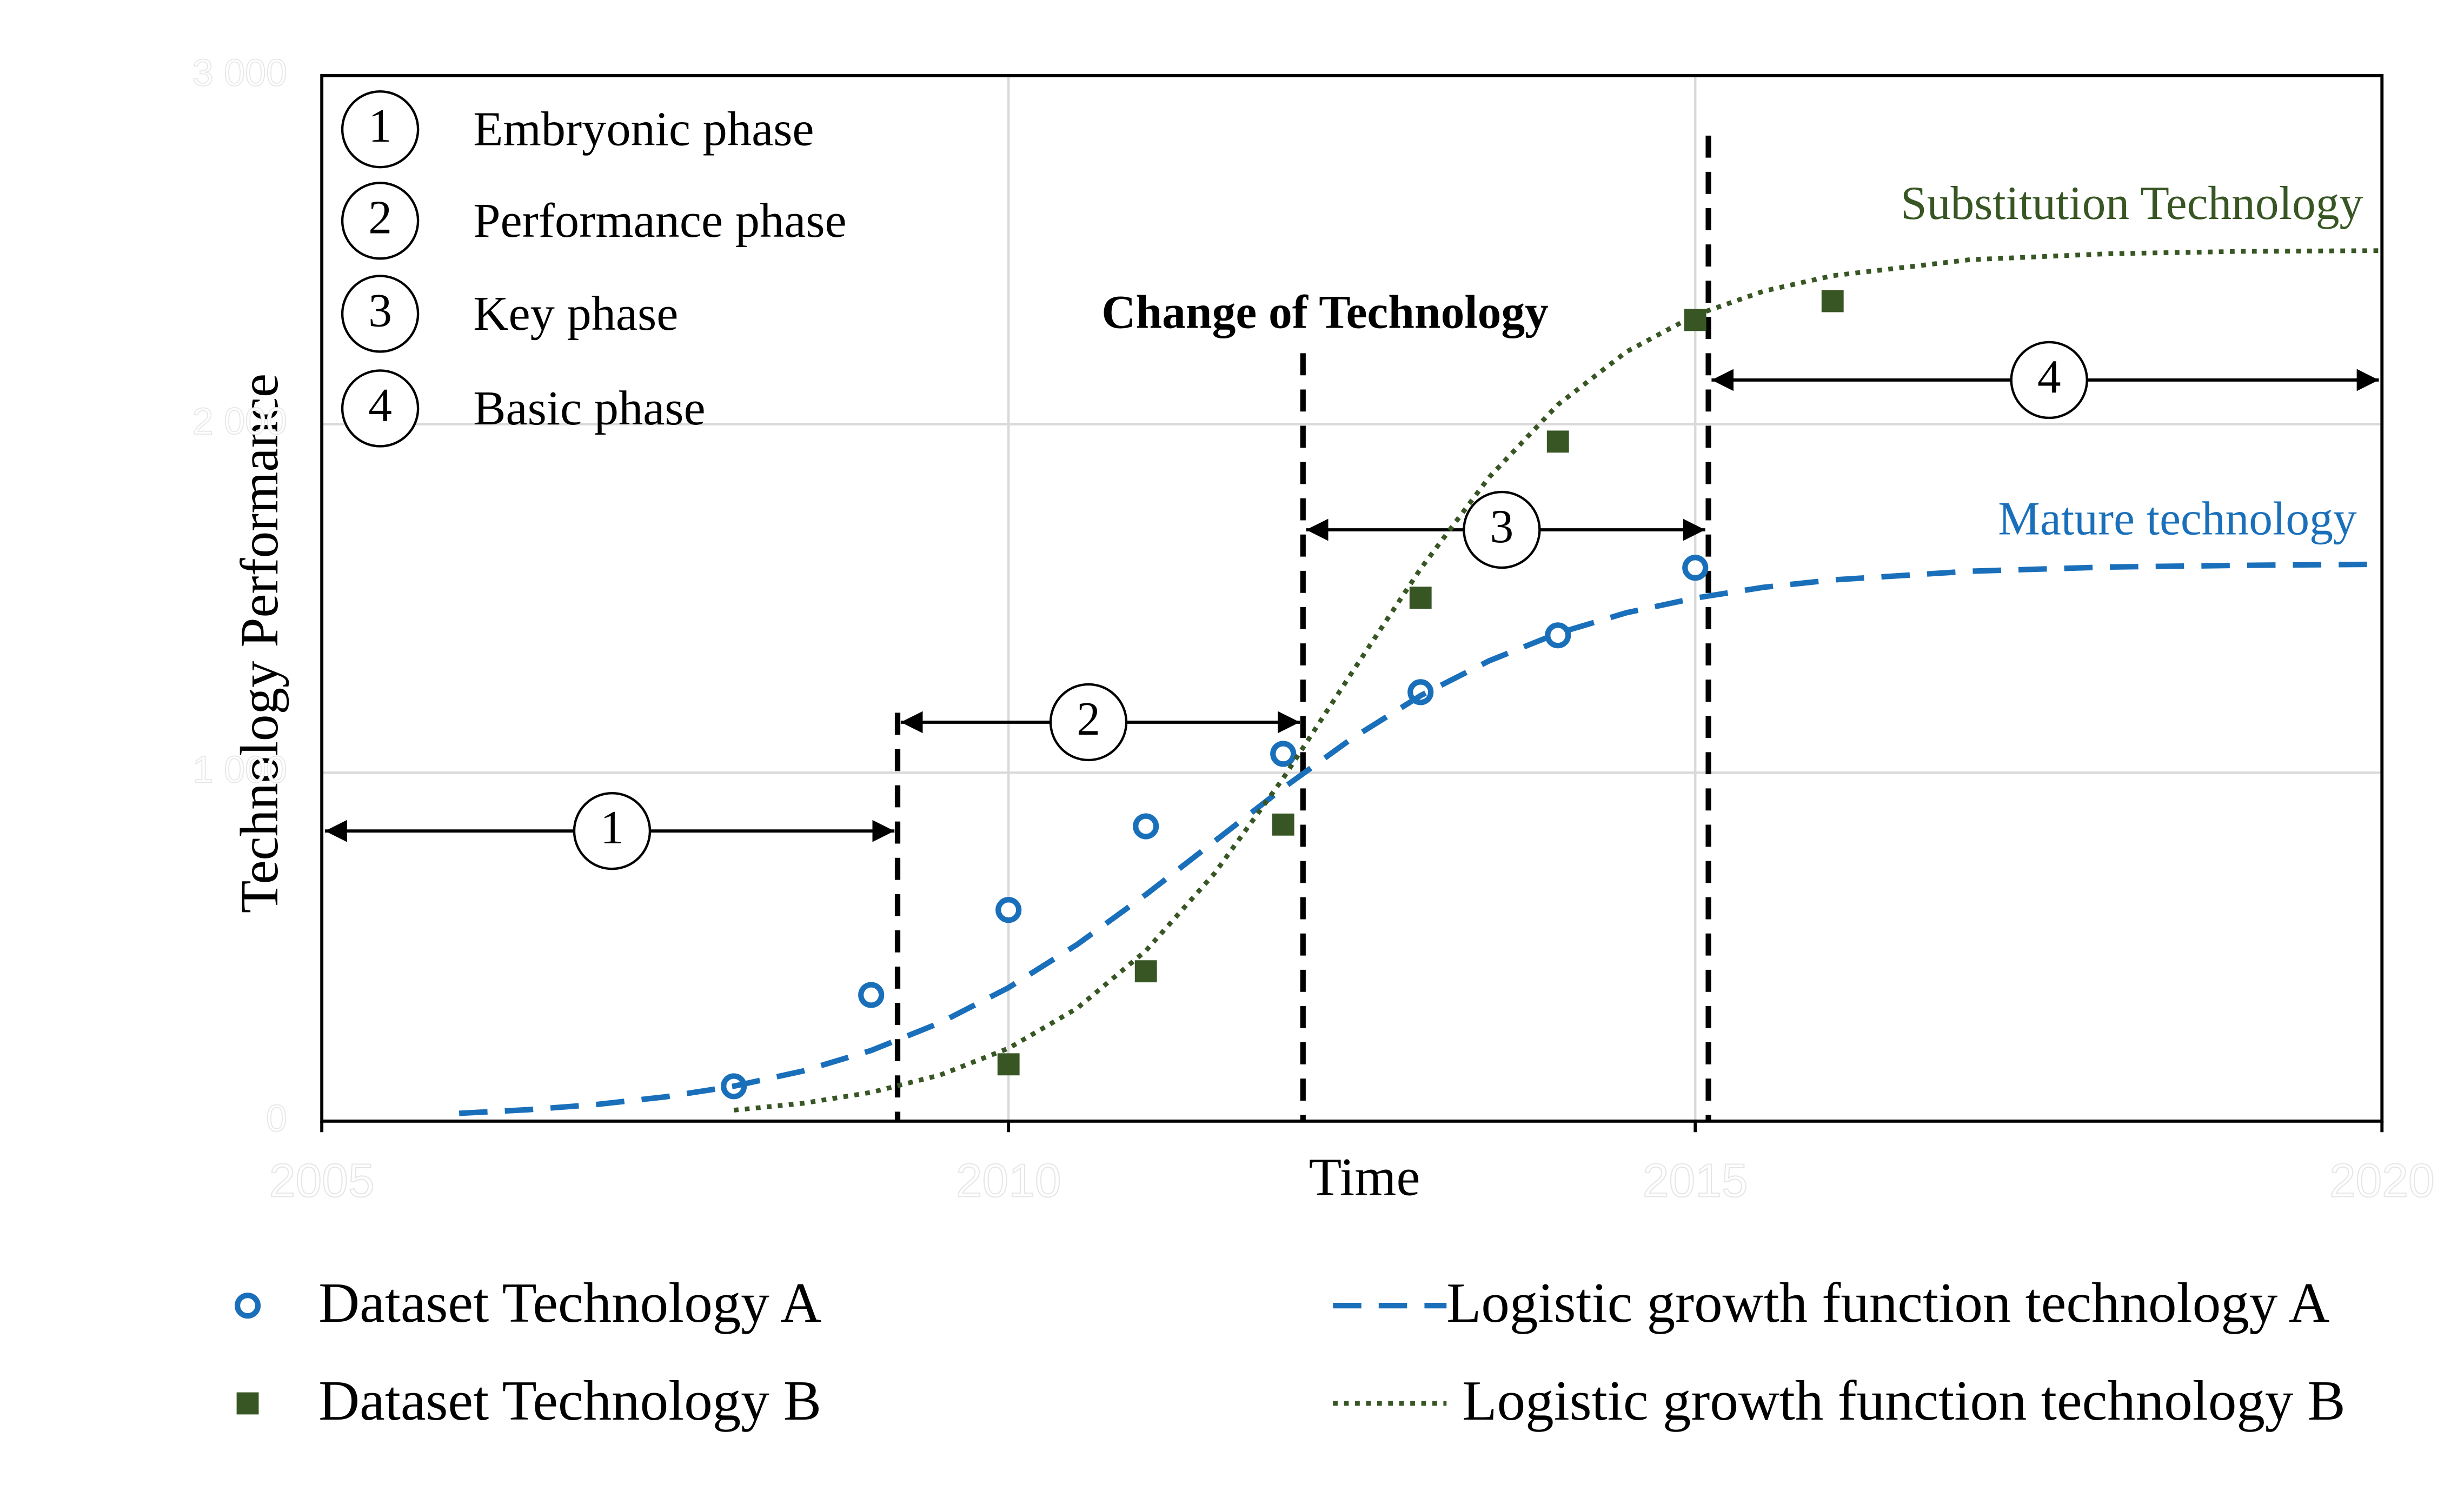 Image resolution: width=2464 pixels, height=1498 pixels. I want to click on x-axis-label: Time, so click(1364, 1177).